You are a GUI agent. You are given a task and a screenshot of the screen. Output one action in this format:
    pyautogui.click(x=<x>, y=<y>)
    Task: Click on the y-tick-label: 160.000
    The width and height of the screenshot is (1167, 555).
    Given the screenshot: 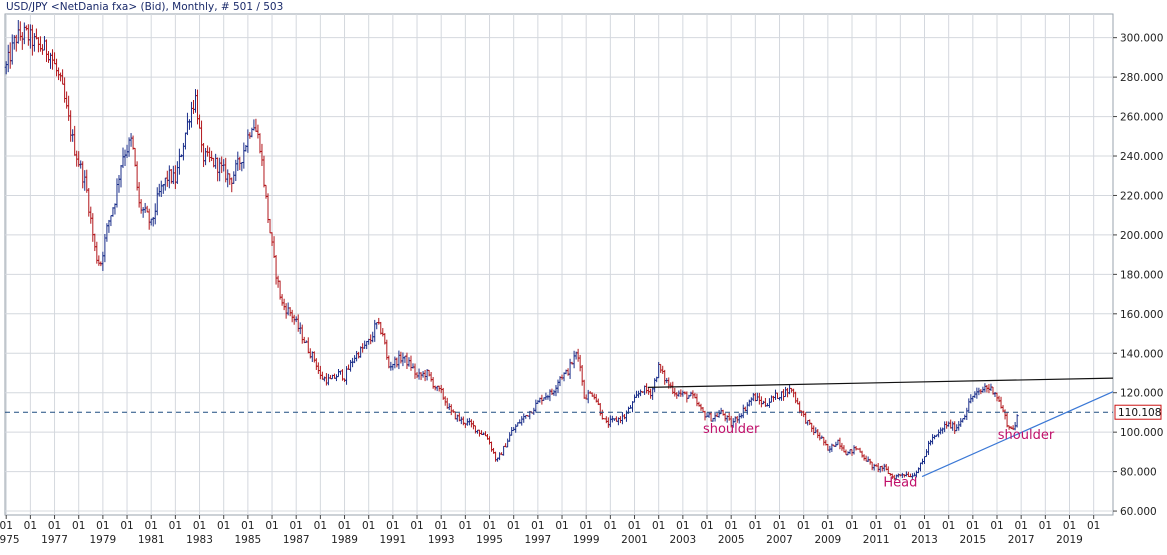 What is the action you would take?
    pyautogui.click(x=1141, y=315)
    